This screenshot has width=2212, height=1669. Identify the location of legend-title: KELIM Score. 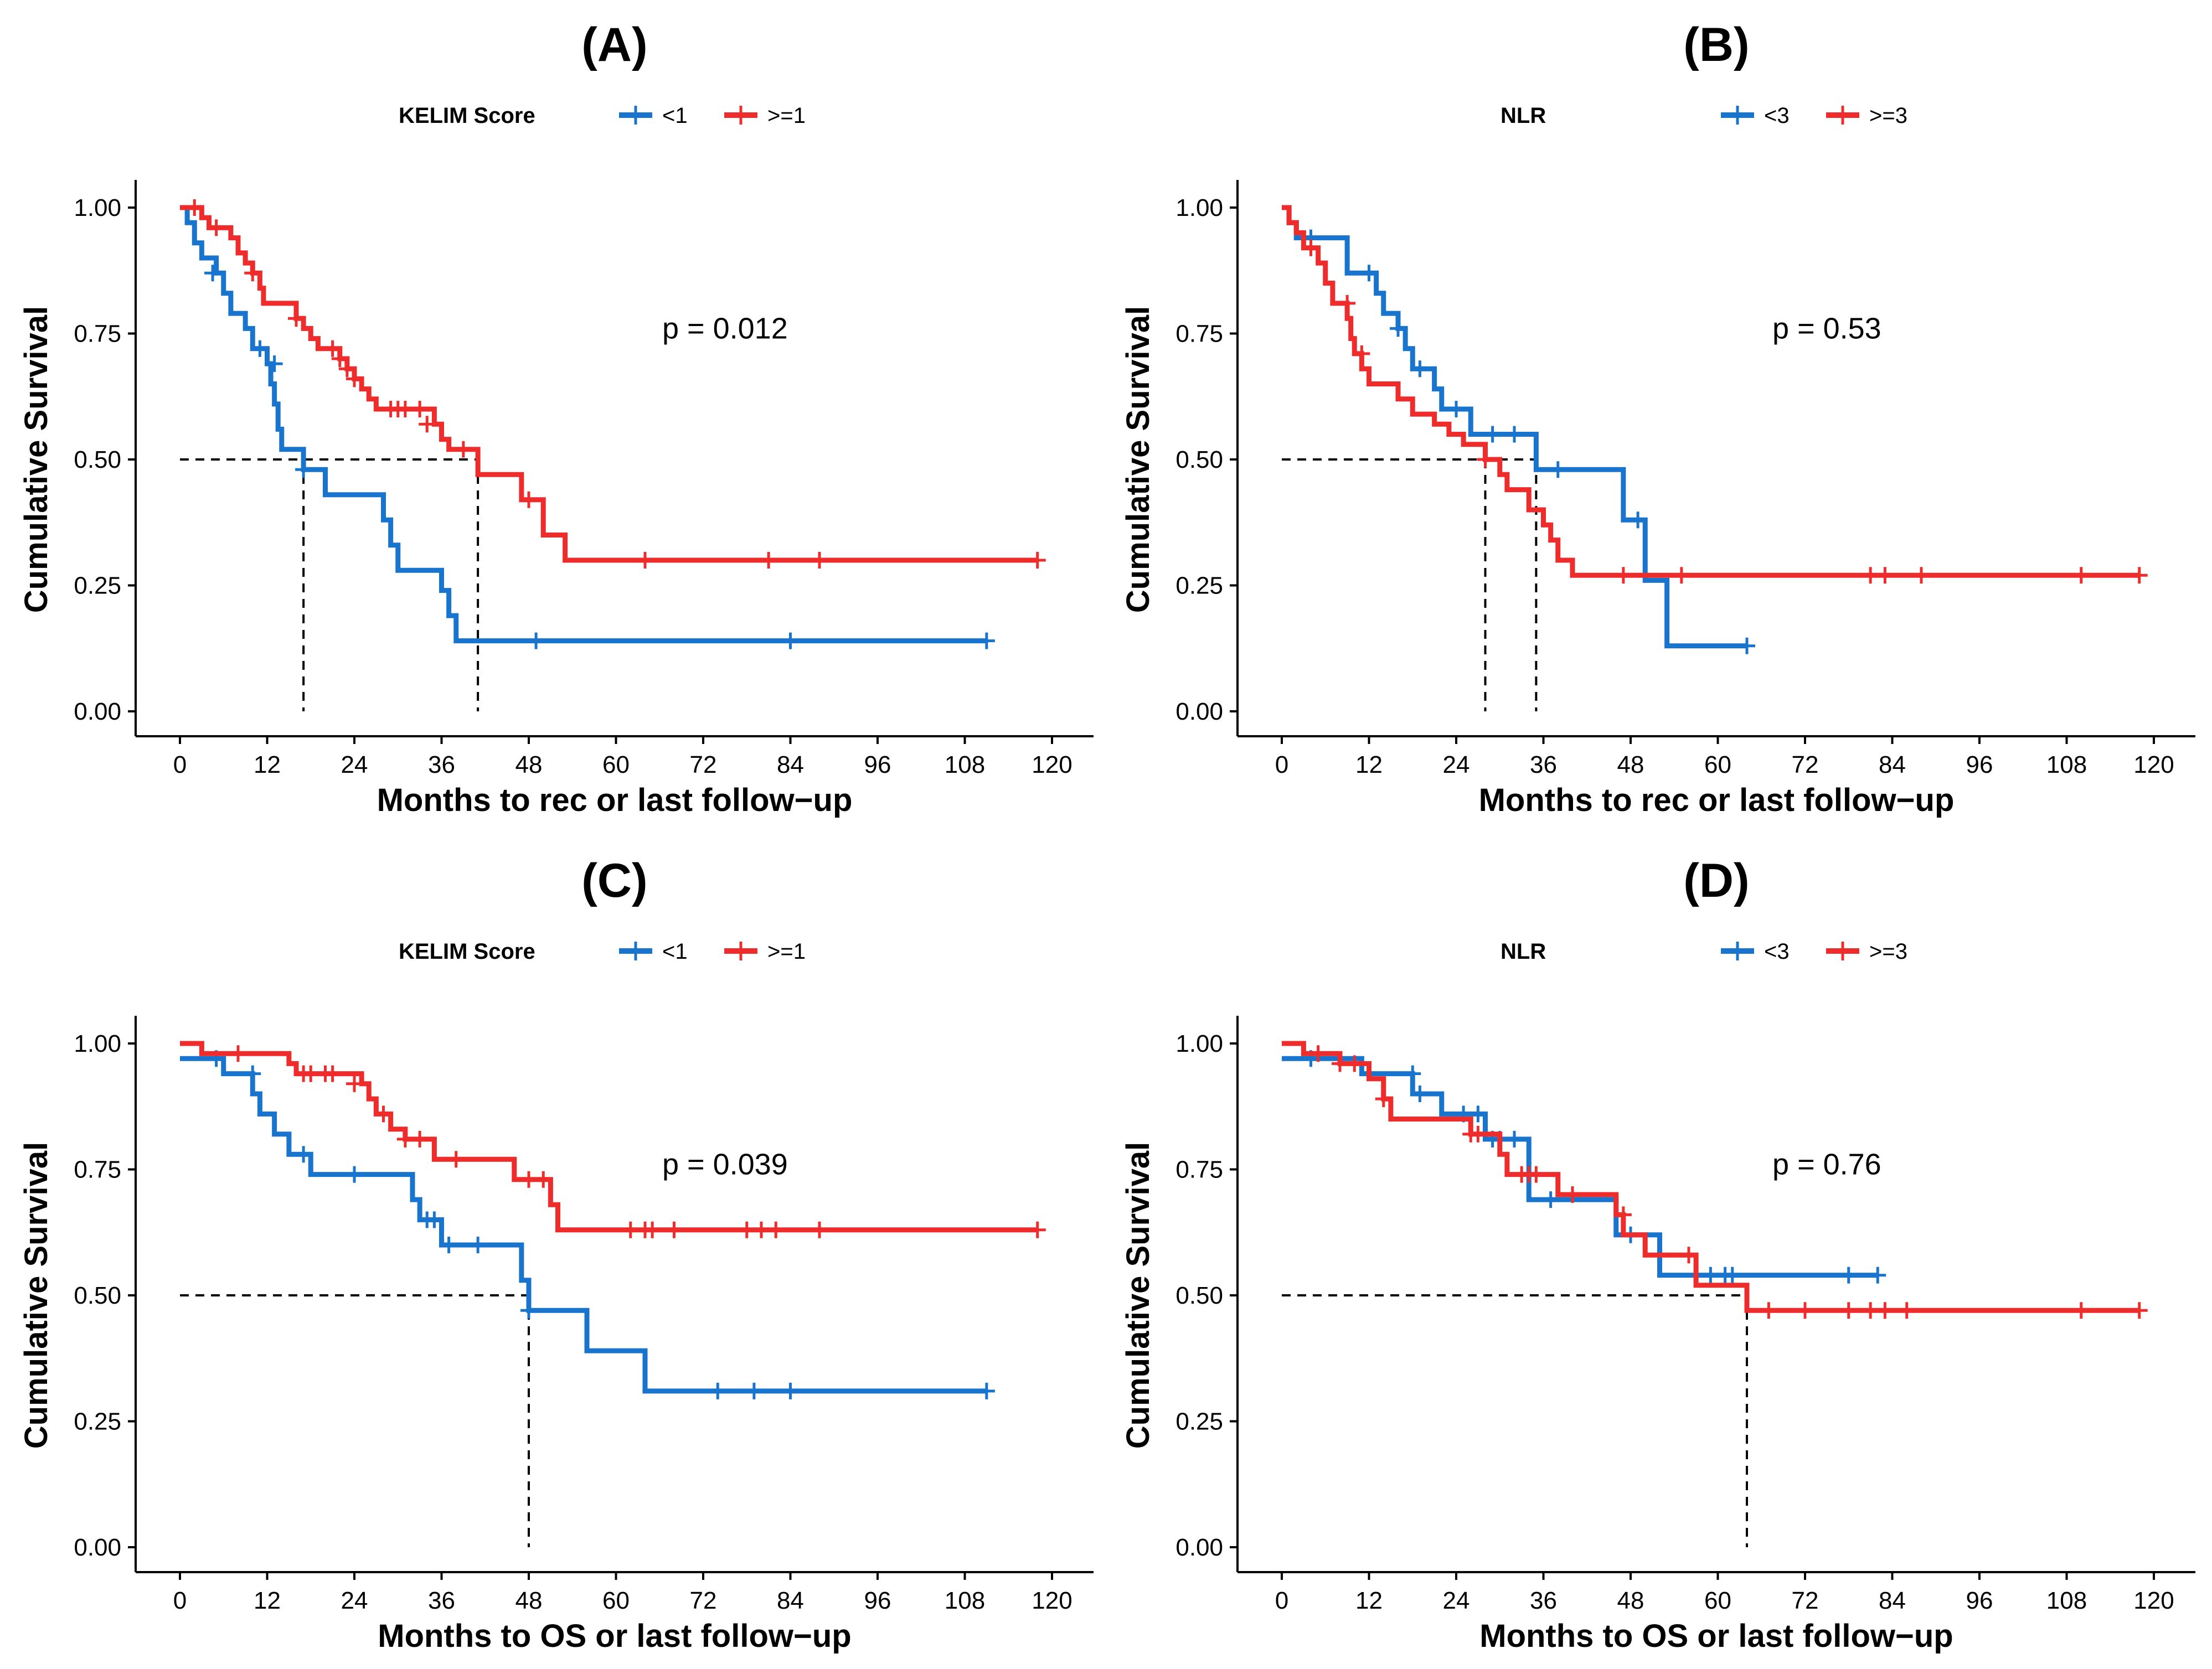
(467, 951).